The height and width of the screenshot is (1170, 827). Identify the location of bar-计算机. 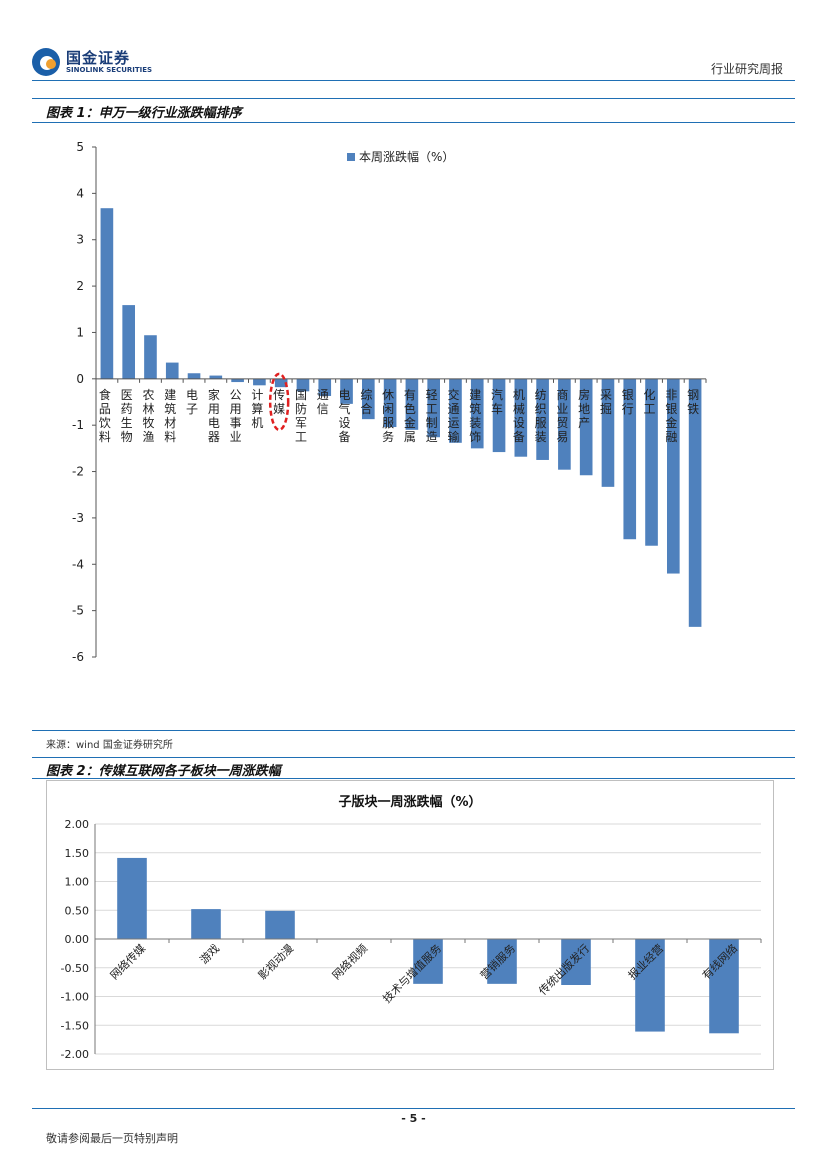
(259, 382).